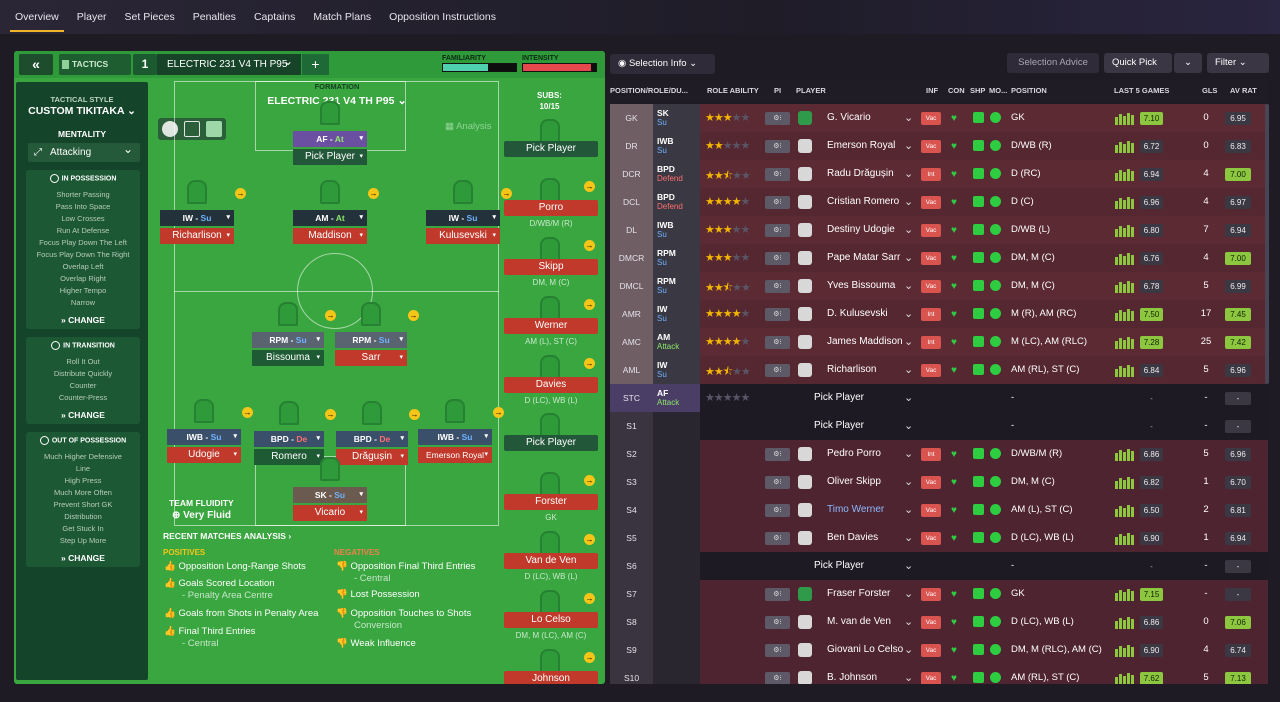 Image resolution: width=1280 pixels, height=702 pixels. I want to click on col-last-5-games: LAST 5 GAMES, so click(1142, 90).